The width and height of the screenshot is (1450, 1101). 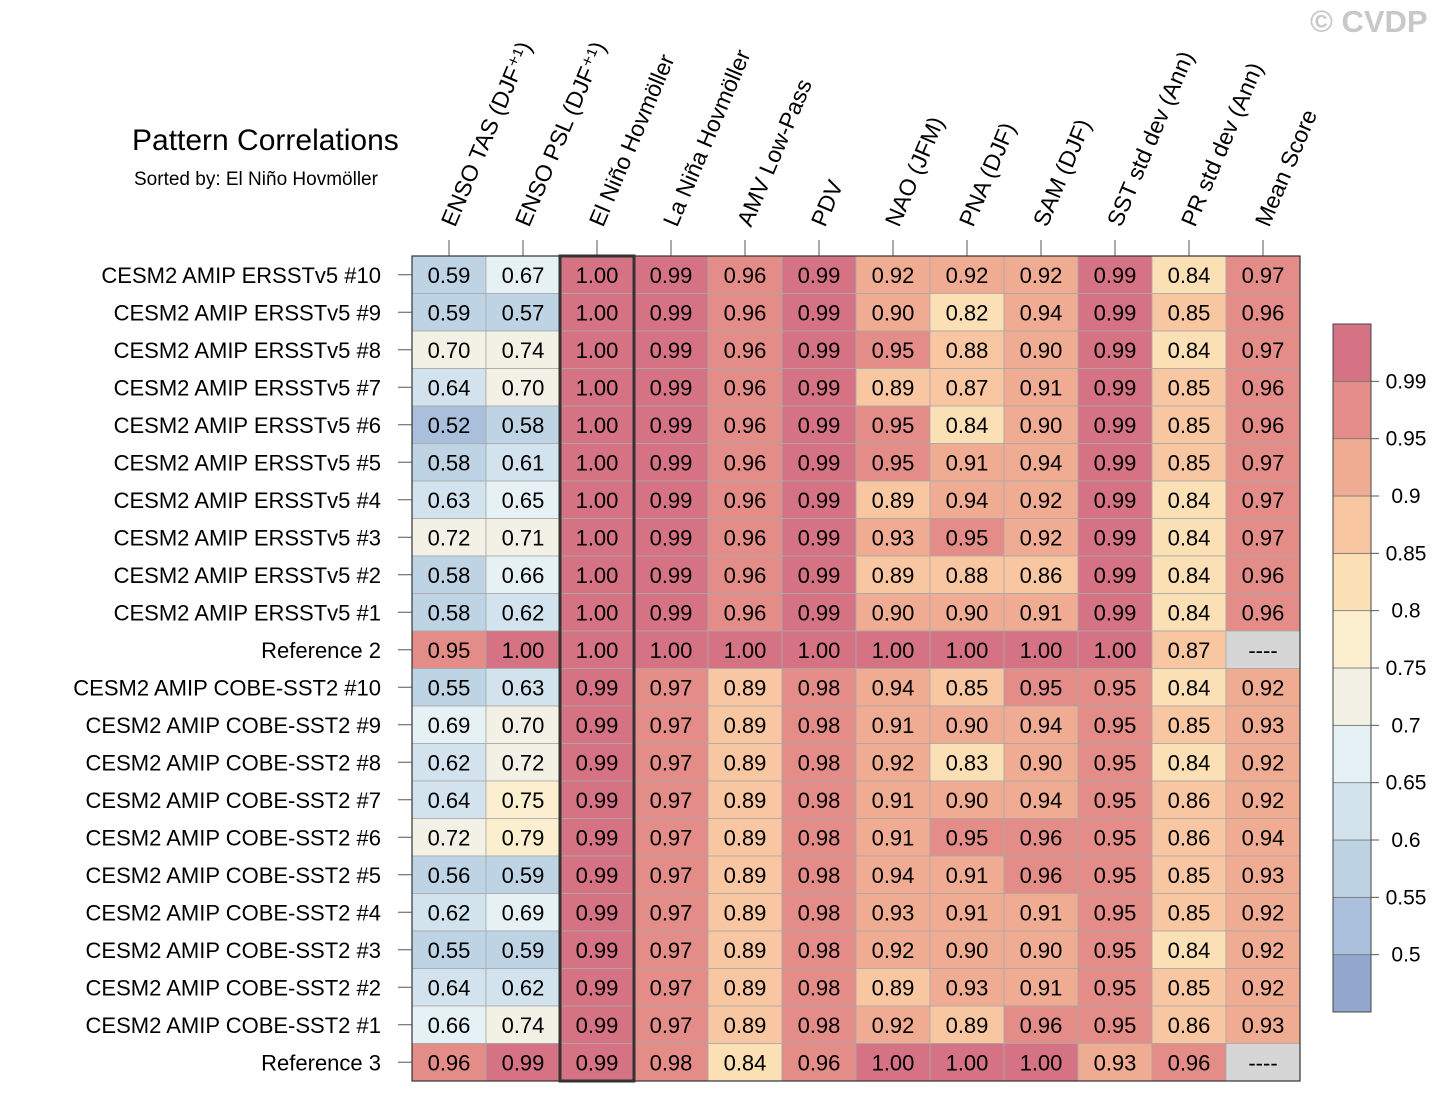 What do you see at coordinates (523, 537) in the screenshot?
I see `cell-value: 0.71` at bounding box center [523, 537].